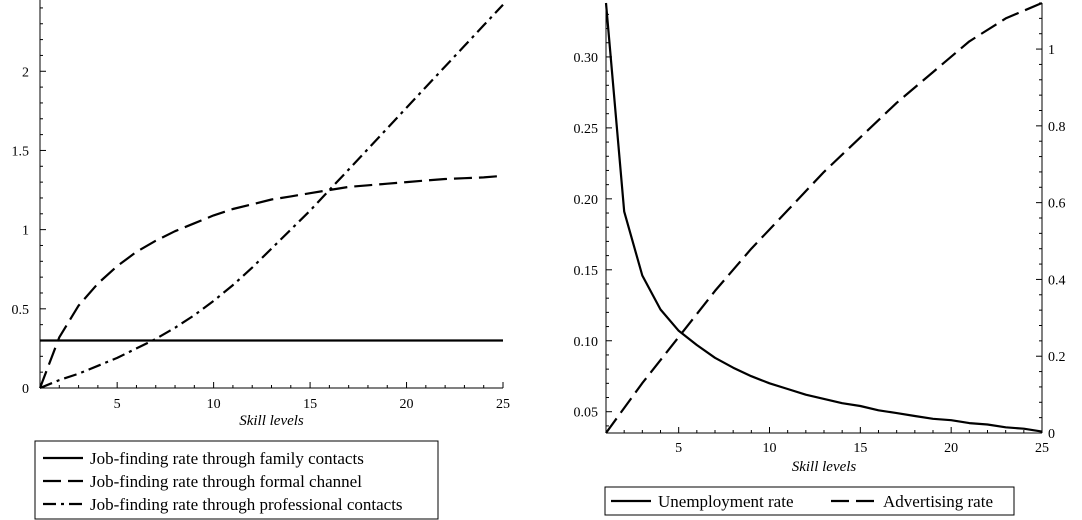 The width and height of the screenshot is (1082, 520). What do you see at coordinates (586, 271) in the screenshot?
I see `left-y-tick-label: 0.15` at bounding box center [586, 271].